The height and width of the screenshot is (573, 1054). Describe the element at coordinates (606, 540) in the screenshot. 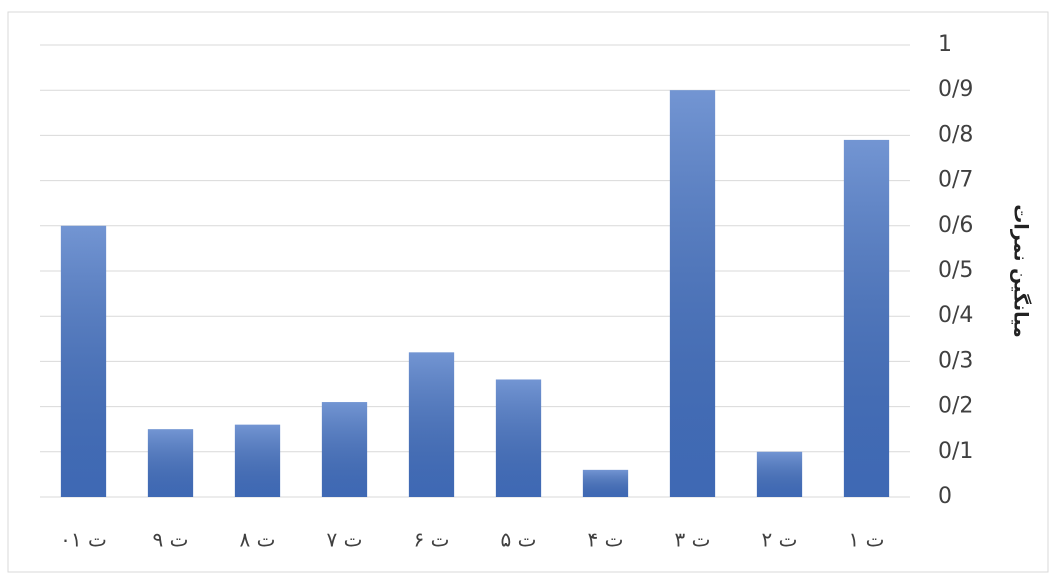

I see `x-tick-label: ت ۴` at that location.